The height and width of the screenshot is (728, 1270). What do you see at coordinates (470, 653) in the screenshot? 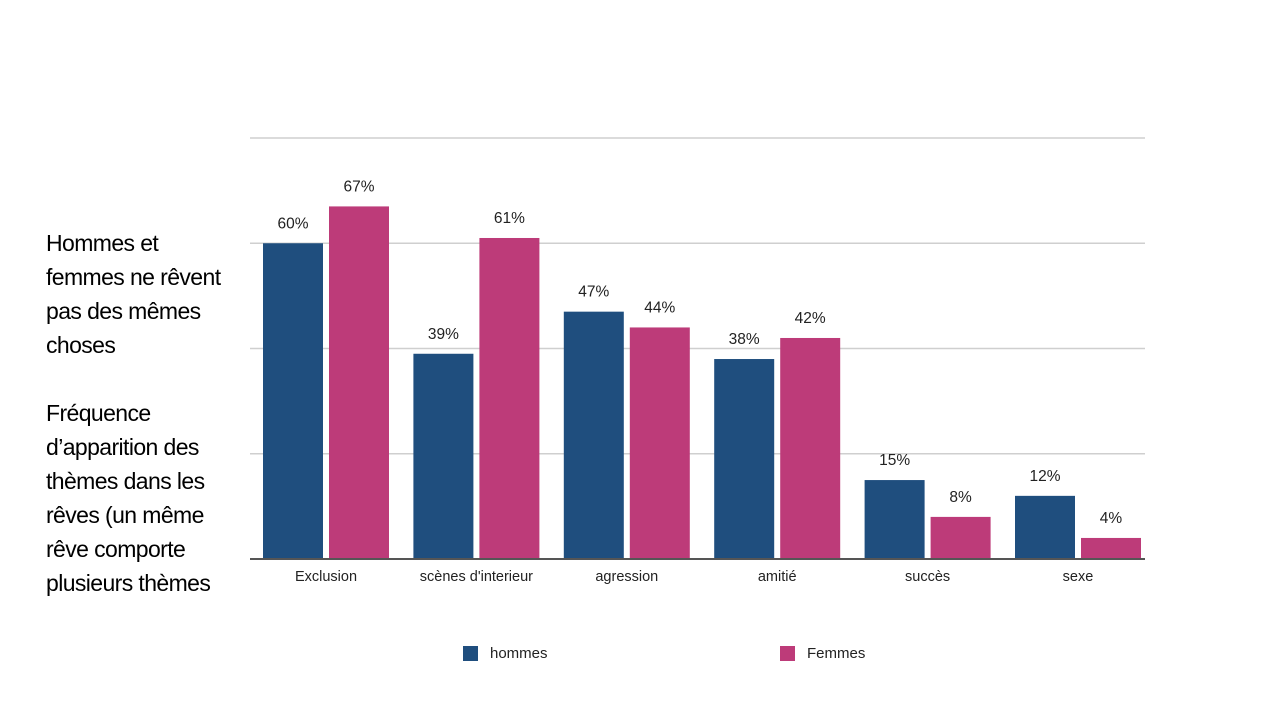
I see `legend-swatch-hommes` at bounding box center [470, 653].